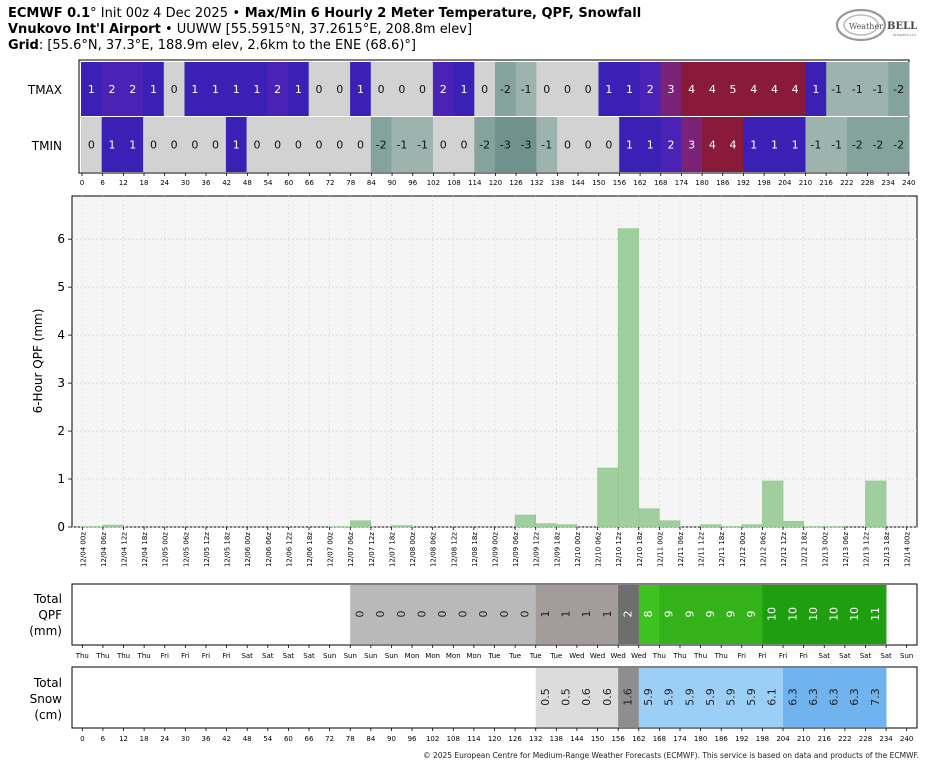 The height and width of the screenshot is (768, 935). Describe the element at coordinates (722, 549) in the screenshot. I see `qpf-x-tick-label: 12/11 18z` at that location.